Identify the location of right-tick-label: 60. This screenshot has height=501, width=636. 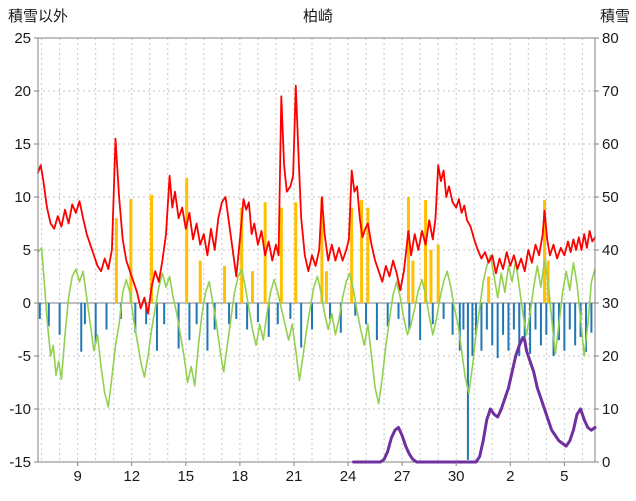
(610, 144).